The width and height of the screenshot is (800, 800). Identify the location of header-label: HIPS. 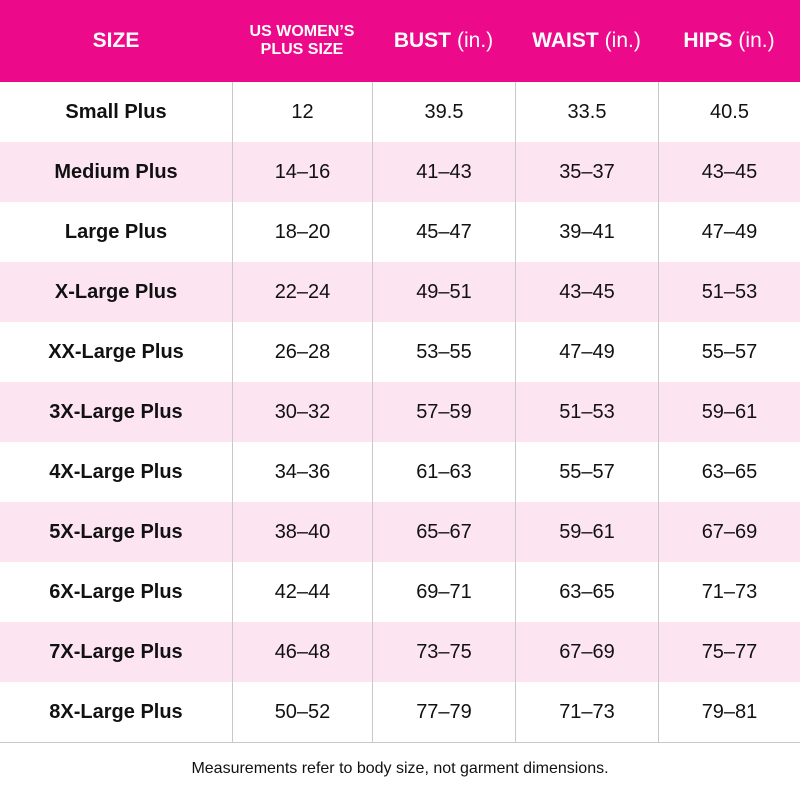
(708, 40).